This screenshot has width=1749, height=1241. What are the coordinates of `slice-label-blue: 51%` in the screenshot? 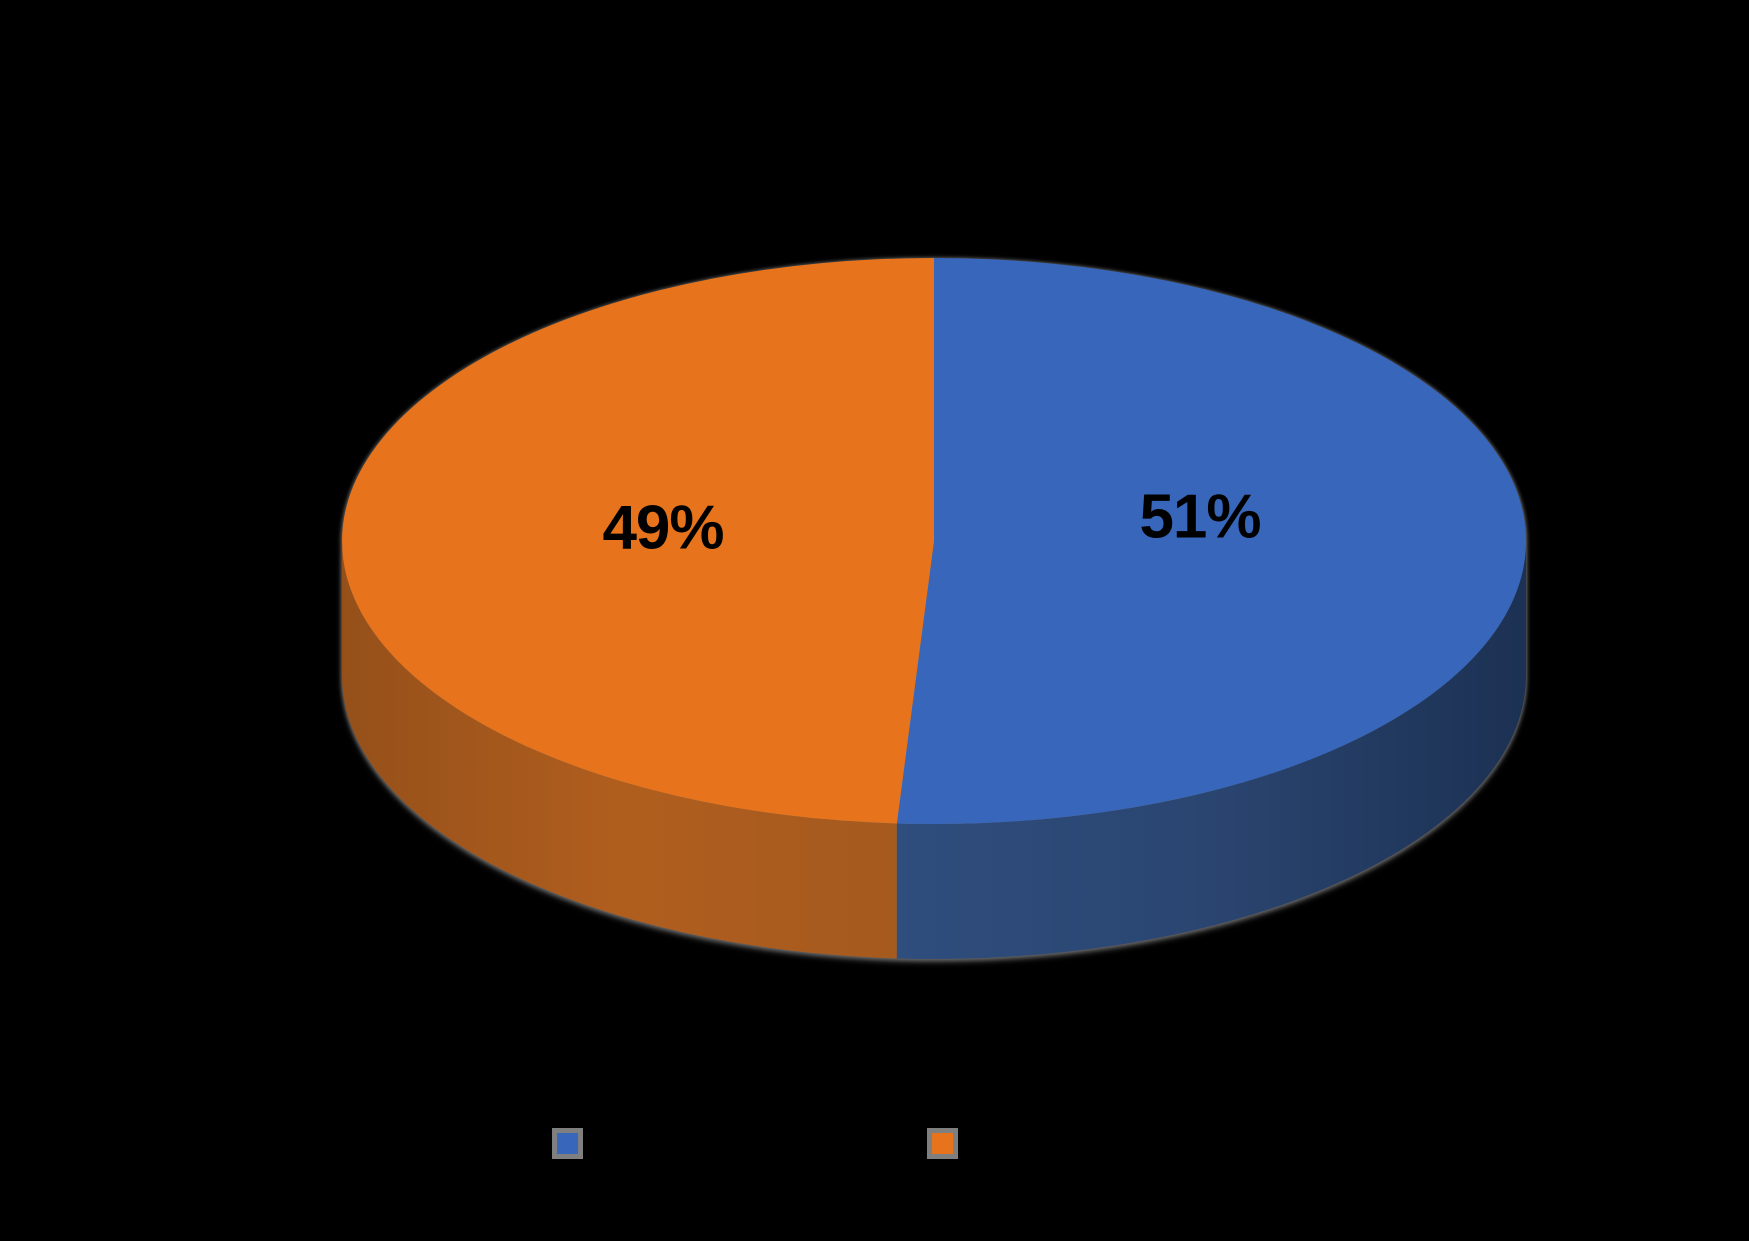 It's located at (1199, 517).